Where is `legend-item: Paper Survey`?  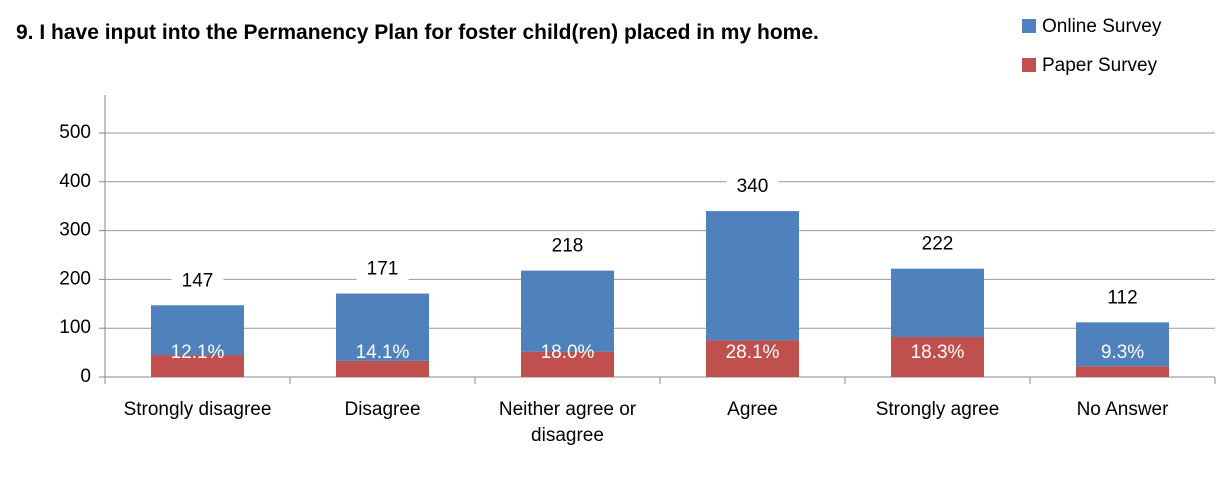 legend-item: Paper Survey is located at coordinates (1089, 66).